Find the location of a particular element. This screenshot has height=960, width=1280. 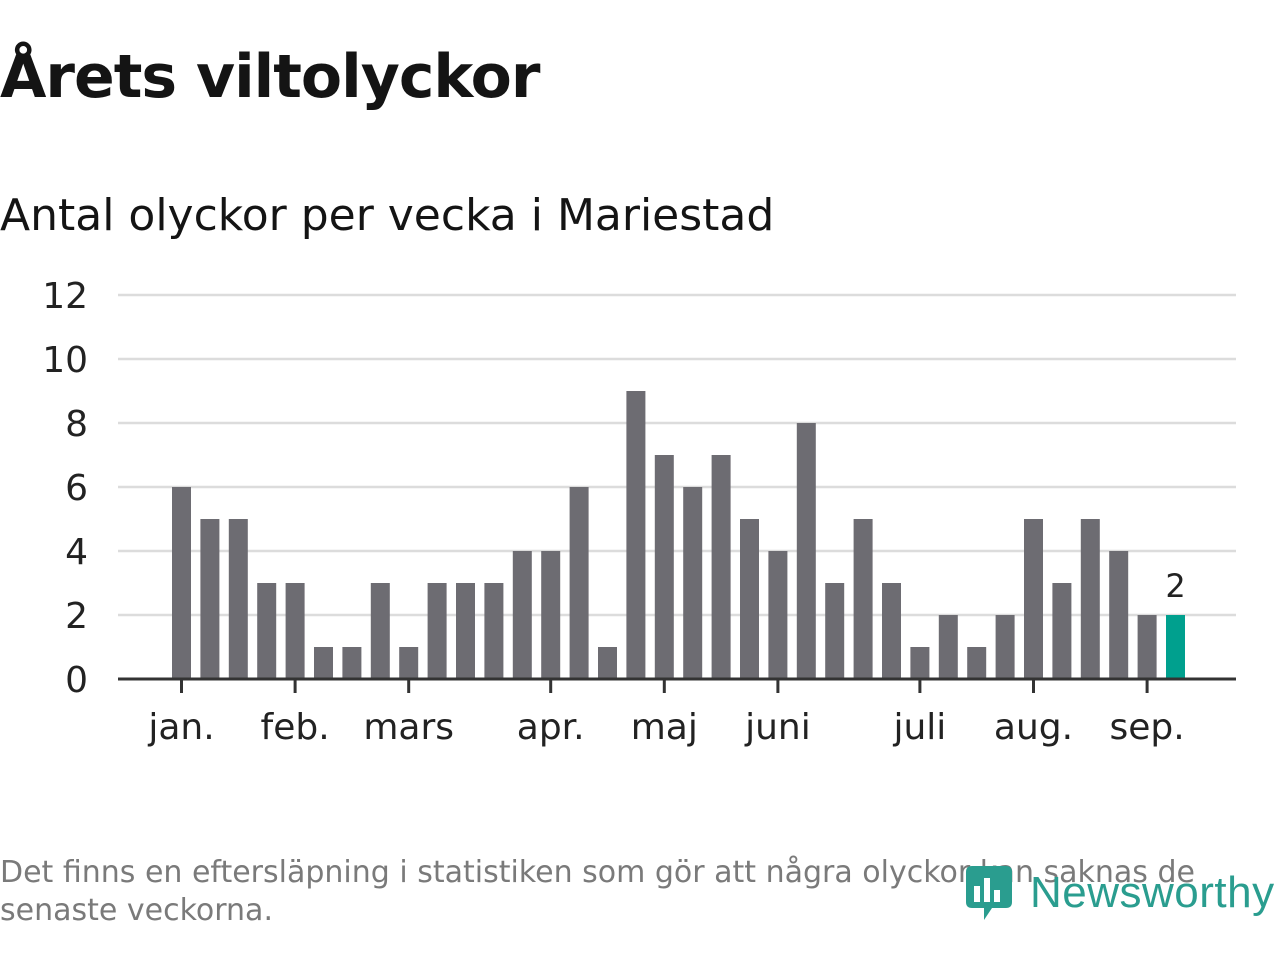

newsworthy-logo-text: Newsworthy is located at coordinates (1152, 892).